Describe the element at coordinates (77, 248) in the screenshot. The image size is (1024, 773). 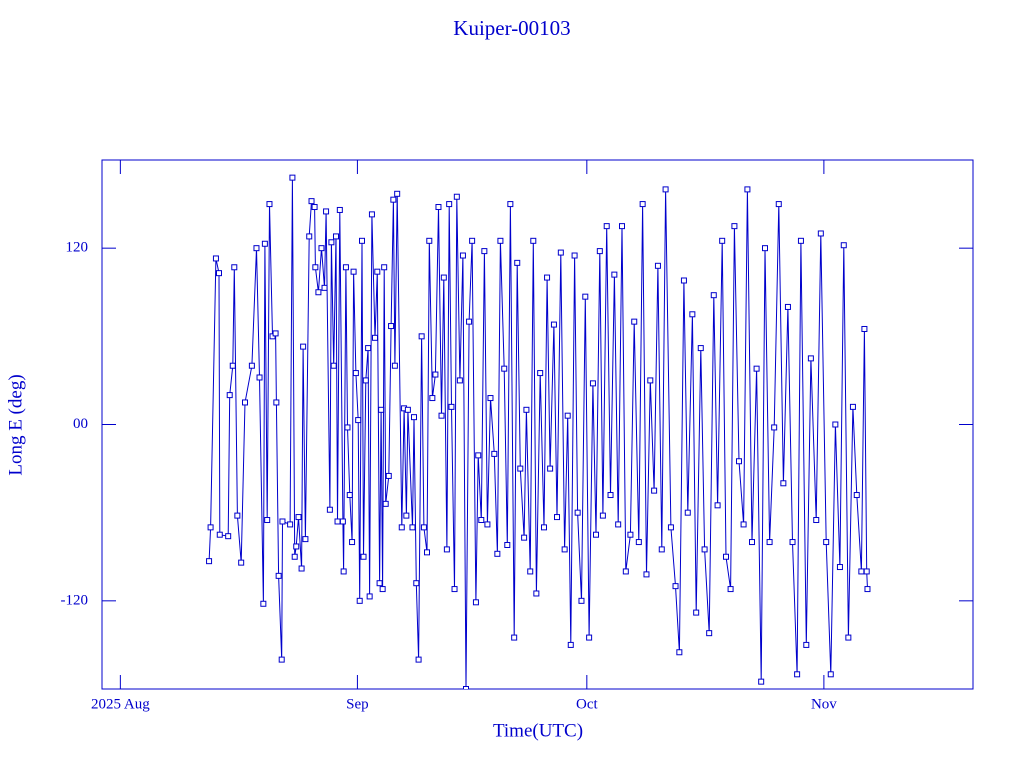
I see `y-tick-label: 120` at that location.